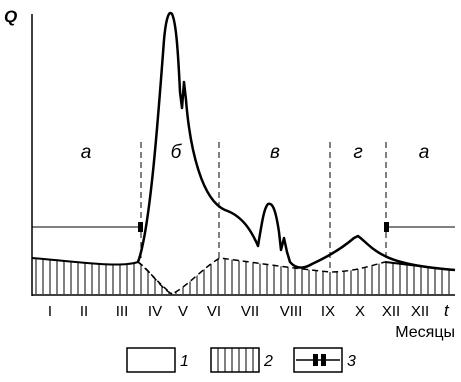 Image resolution: width=461 pixels, height=382 pixels. What do you see at coordinates (255, 152) in the screenshot?
I see `phase-labels: а б в г а` at bounding box center [255, 152].